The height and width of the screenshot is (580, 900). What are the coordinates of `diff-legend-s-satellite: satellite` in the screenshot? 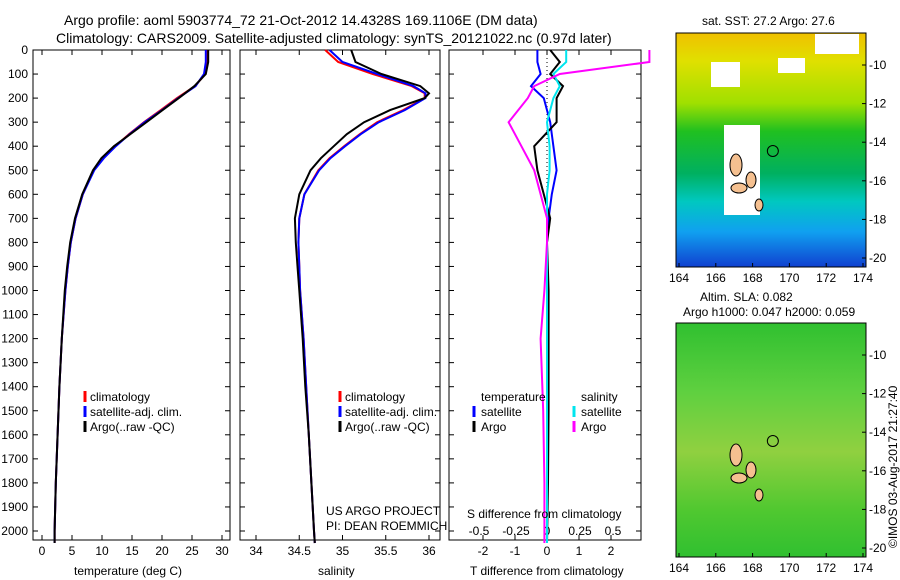 It's located at (601, 412).